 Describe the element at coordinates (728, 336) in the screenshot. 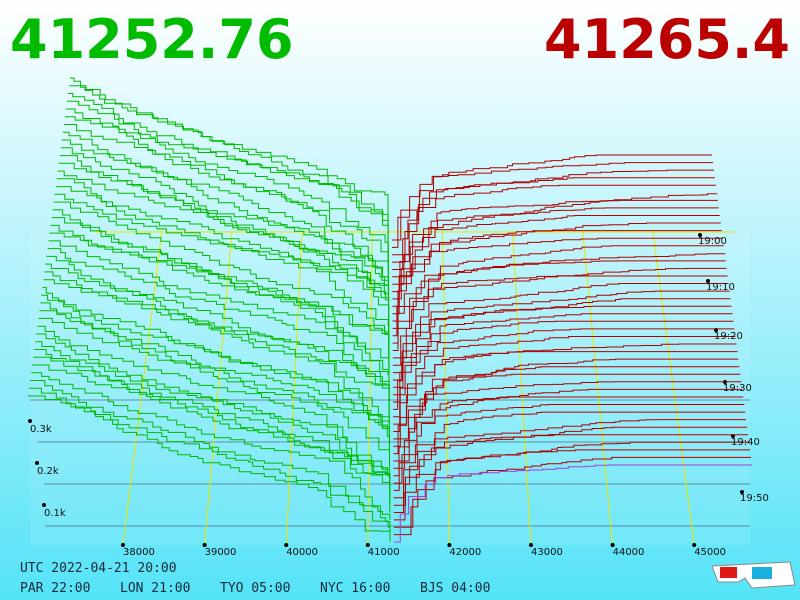

I see `time-label: 19:20` at that location.